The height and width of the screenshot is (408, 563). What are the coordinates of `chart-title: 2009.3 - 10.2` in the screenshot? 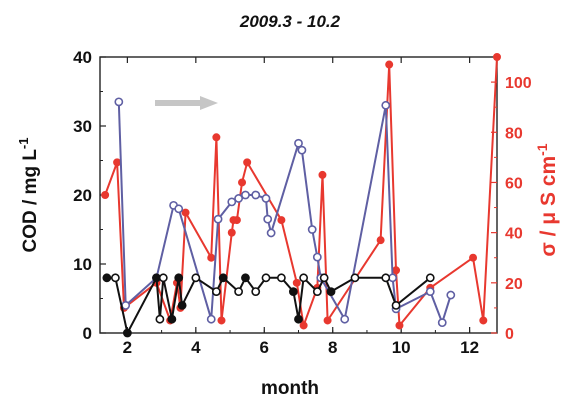 It's located at (290, 21).